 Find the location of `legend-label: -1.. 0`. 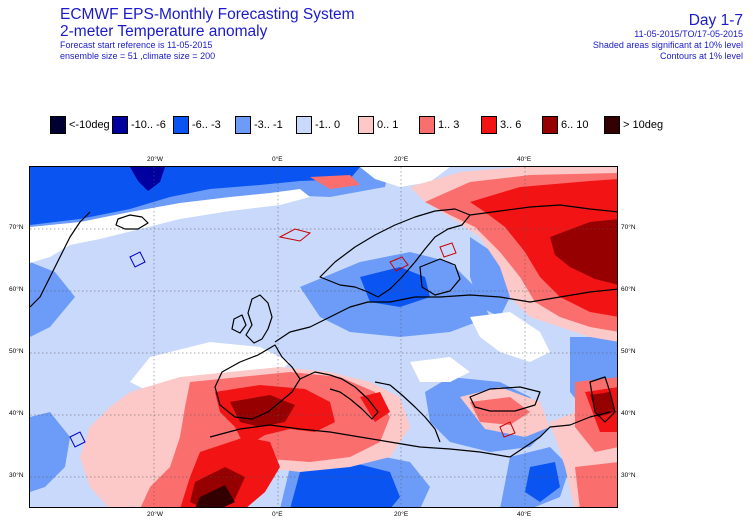

legend-label: -1.. 0 is located at coordinates (328, 125).